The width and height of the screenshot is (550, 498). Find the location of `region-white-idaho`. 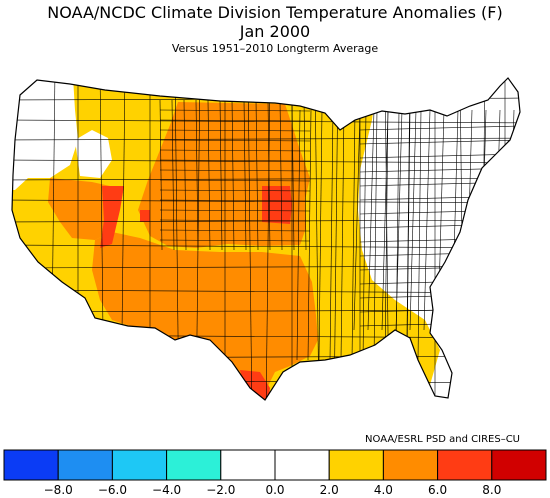

region-white-idaho is located at coordinates (93, 154).